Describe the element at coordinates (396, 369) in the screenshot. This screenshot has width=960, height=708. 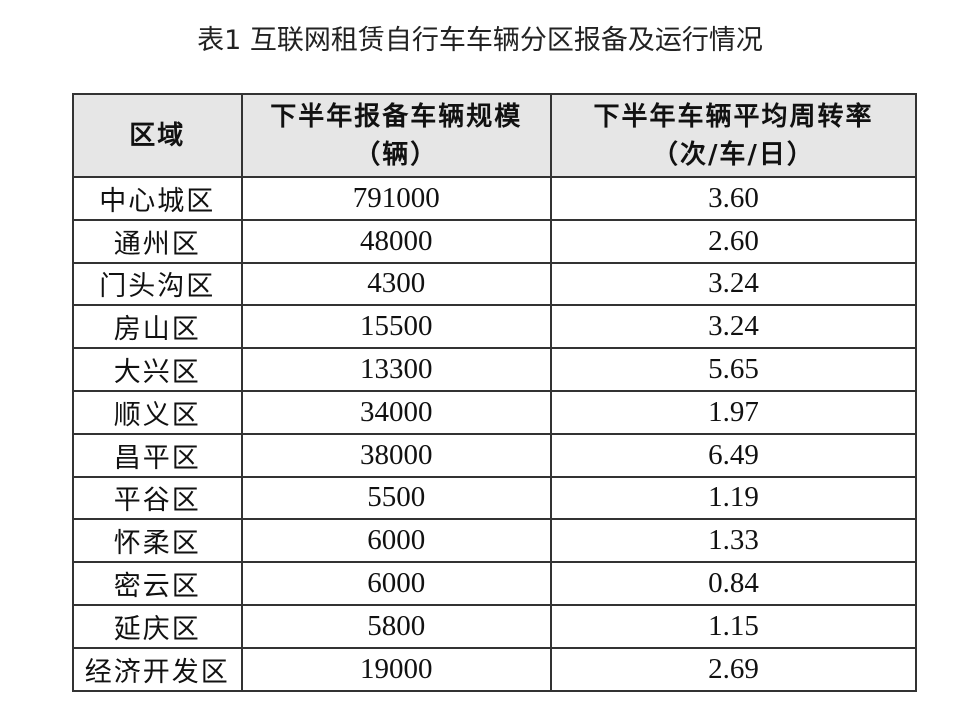
I see `registered-count-cell: 13300` at that location.